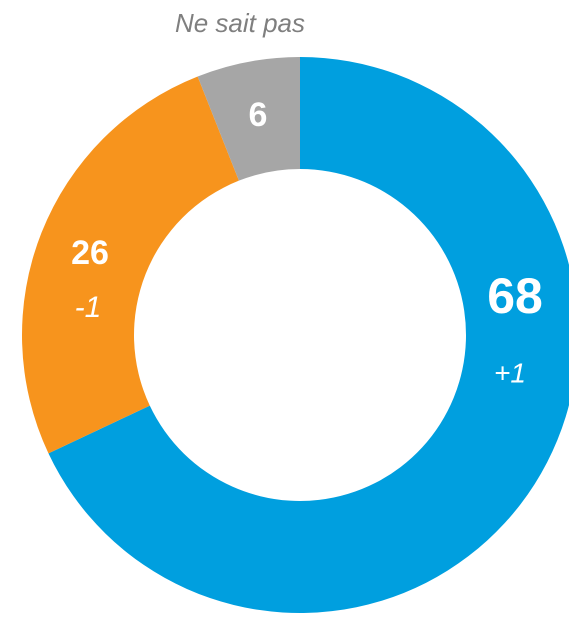 This screenshot has height=621, width=569. Describe the element at coordinates (515, 296) in the screenshot. I see `value-label: 68` at that location.